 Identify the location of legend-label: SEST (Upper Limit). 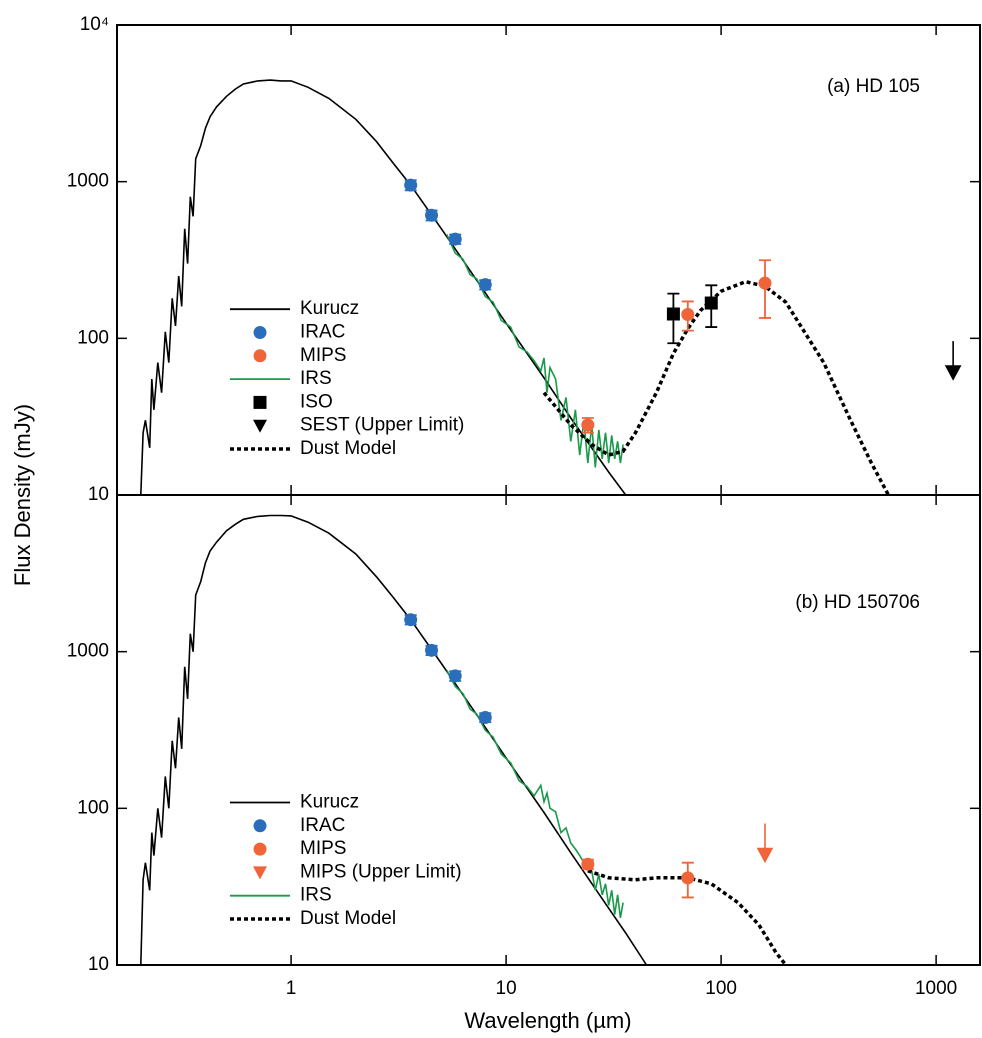
(382, 425).